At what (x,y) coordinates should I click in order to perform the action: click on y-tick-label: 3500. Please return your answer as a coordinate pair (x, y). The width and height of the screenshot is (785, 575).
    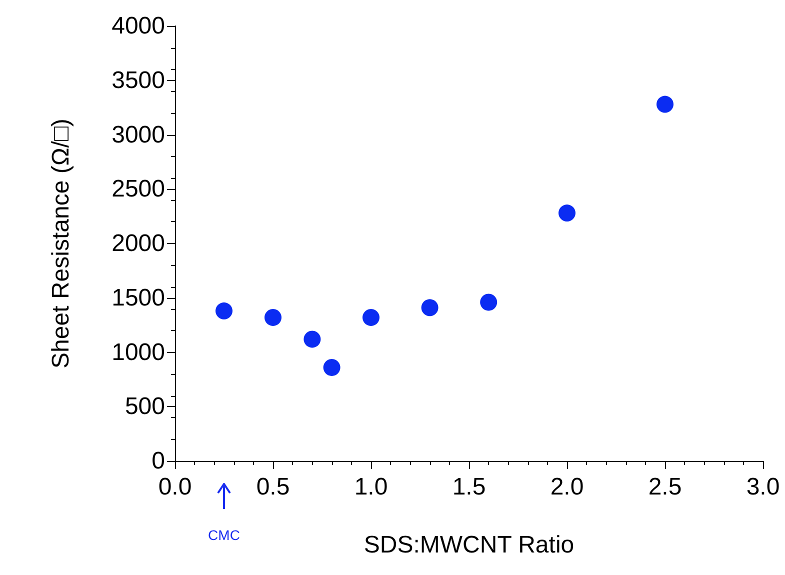
    Looking at the image, I should click on (138, 80).